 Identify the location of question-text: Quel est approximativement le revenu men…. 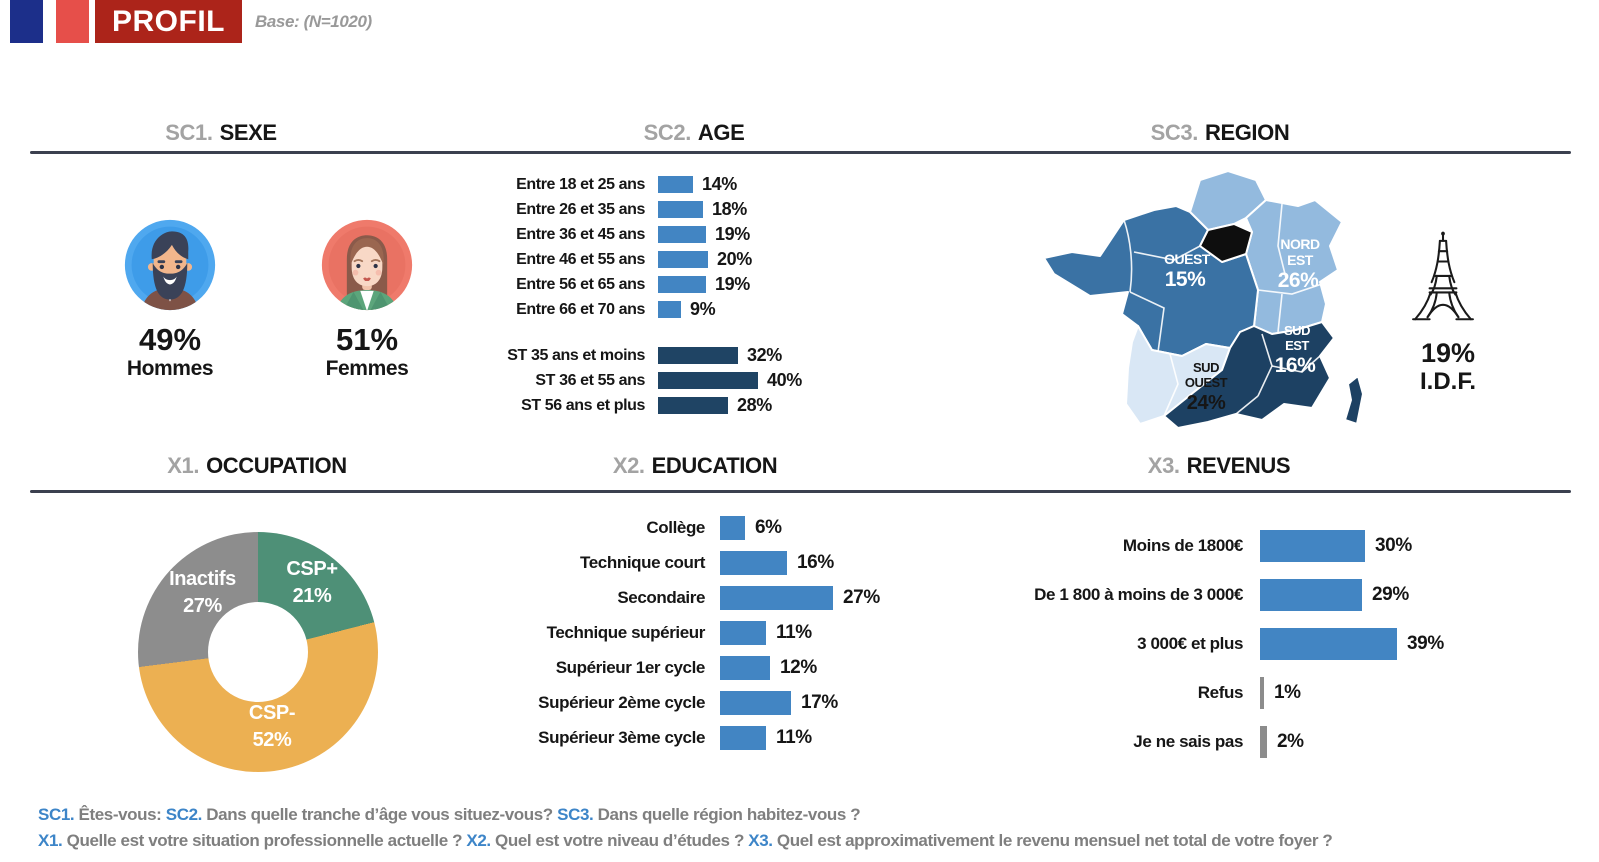
(1052, 840).